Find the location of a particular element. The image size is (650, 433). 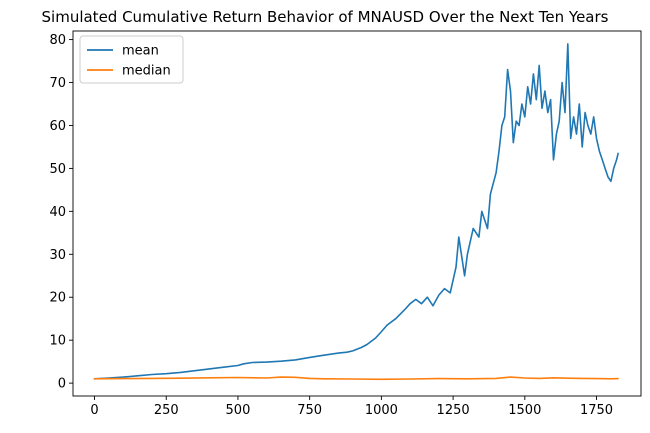

y-tick-label: 80 is located at coordinates (57, 40).